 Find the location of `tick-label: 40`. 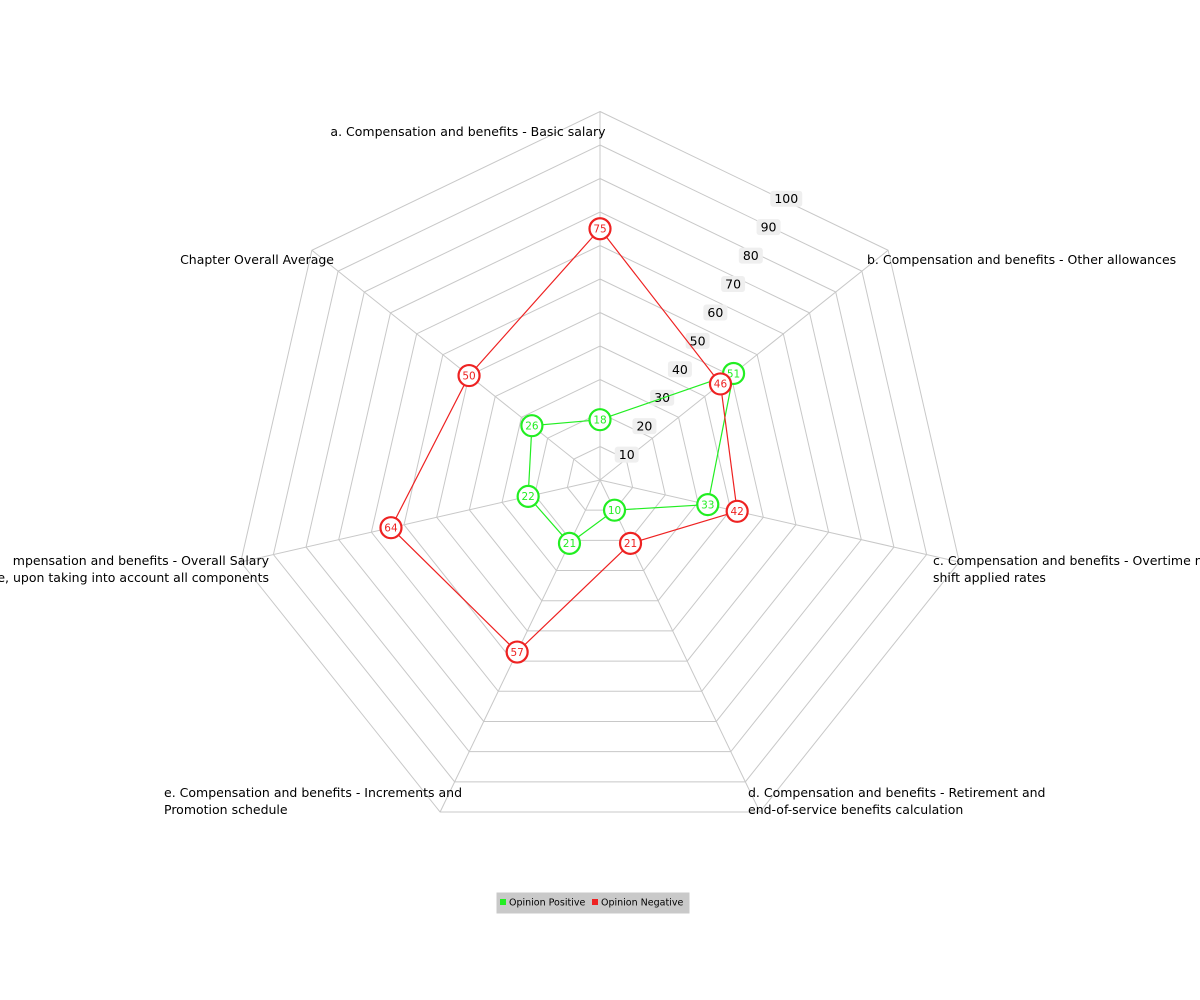

tick-label: 40 is located at coordinates (680, 369).